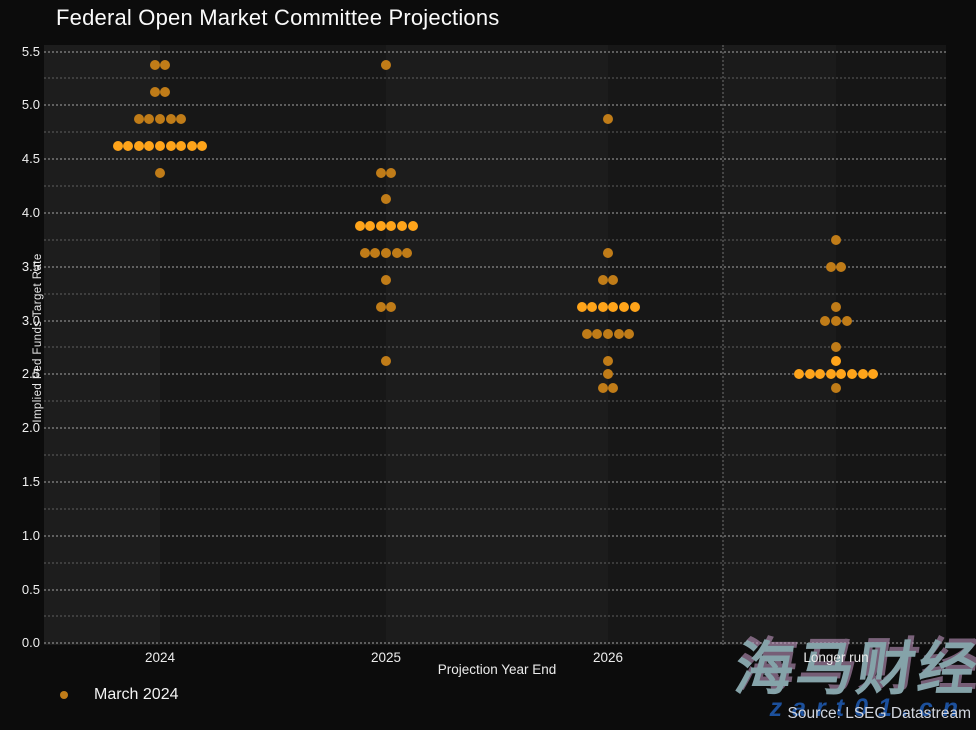  I want to click on watermark-url: zart01.cn, so click(868, 708).